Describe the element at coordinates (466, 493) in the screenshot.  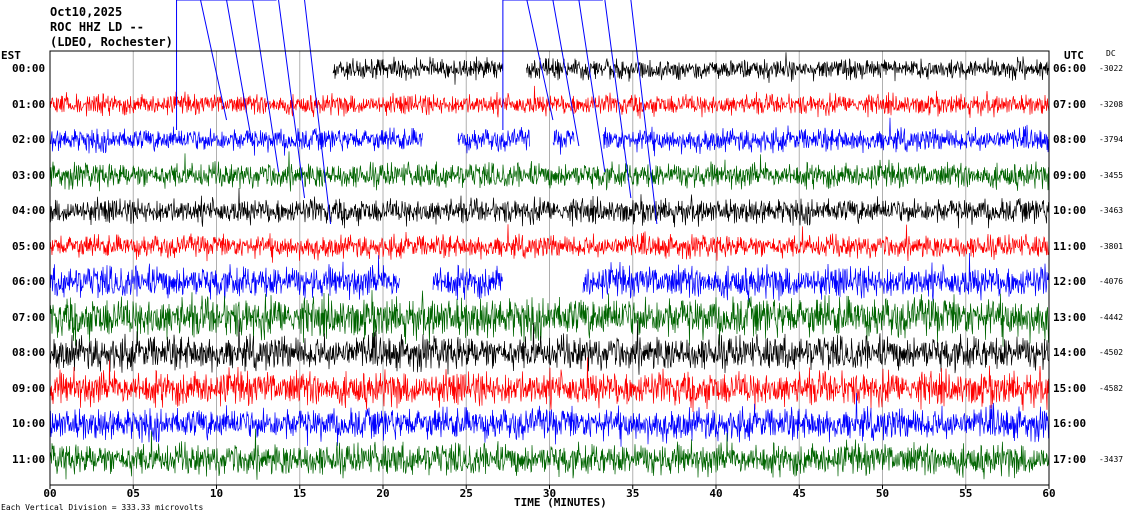
I see `x-tick-label: 25` at that location.